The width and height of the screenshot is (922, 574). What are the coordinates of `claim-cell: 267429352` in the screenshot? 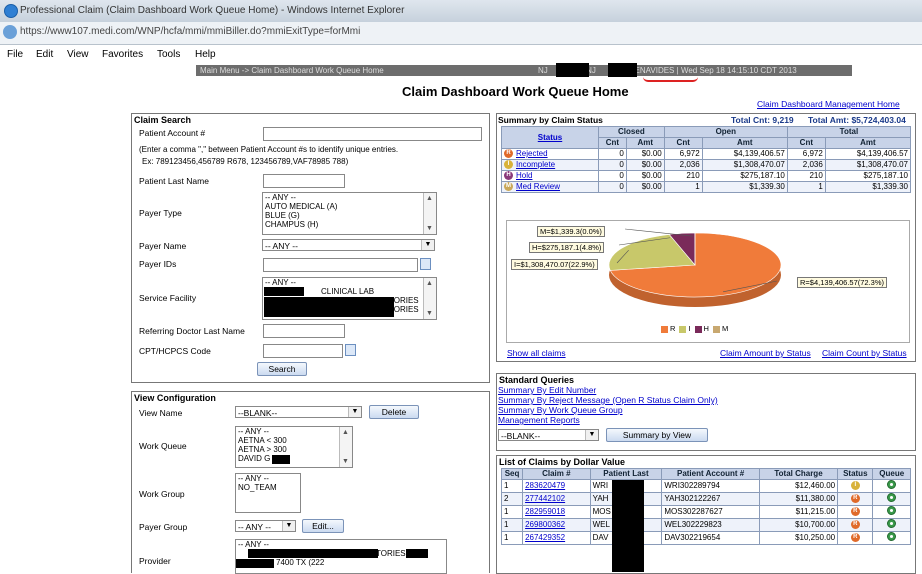 It's located at (557, 538).